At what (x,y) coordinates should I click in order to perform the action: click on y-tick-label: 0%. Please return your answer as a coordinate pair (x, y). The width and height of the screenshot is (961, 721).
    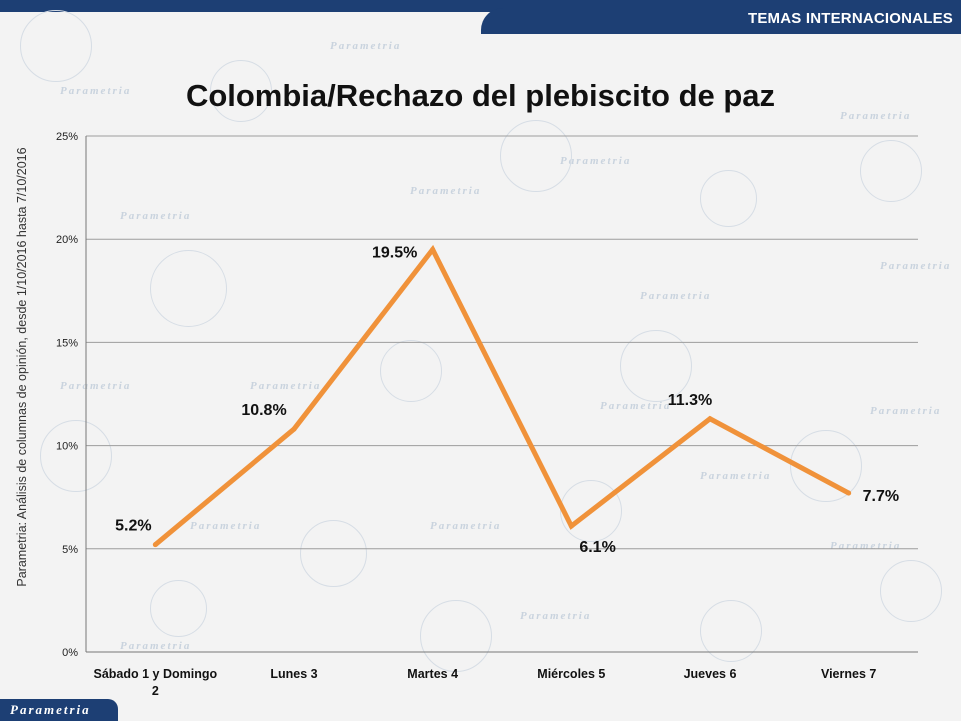
    Looking at the image, I should click on (70, 653).